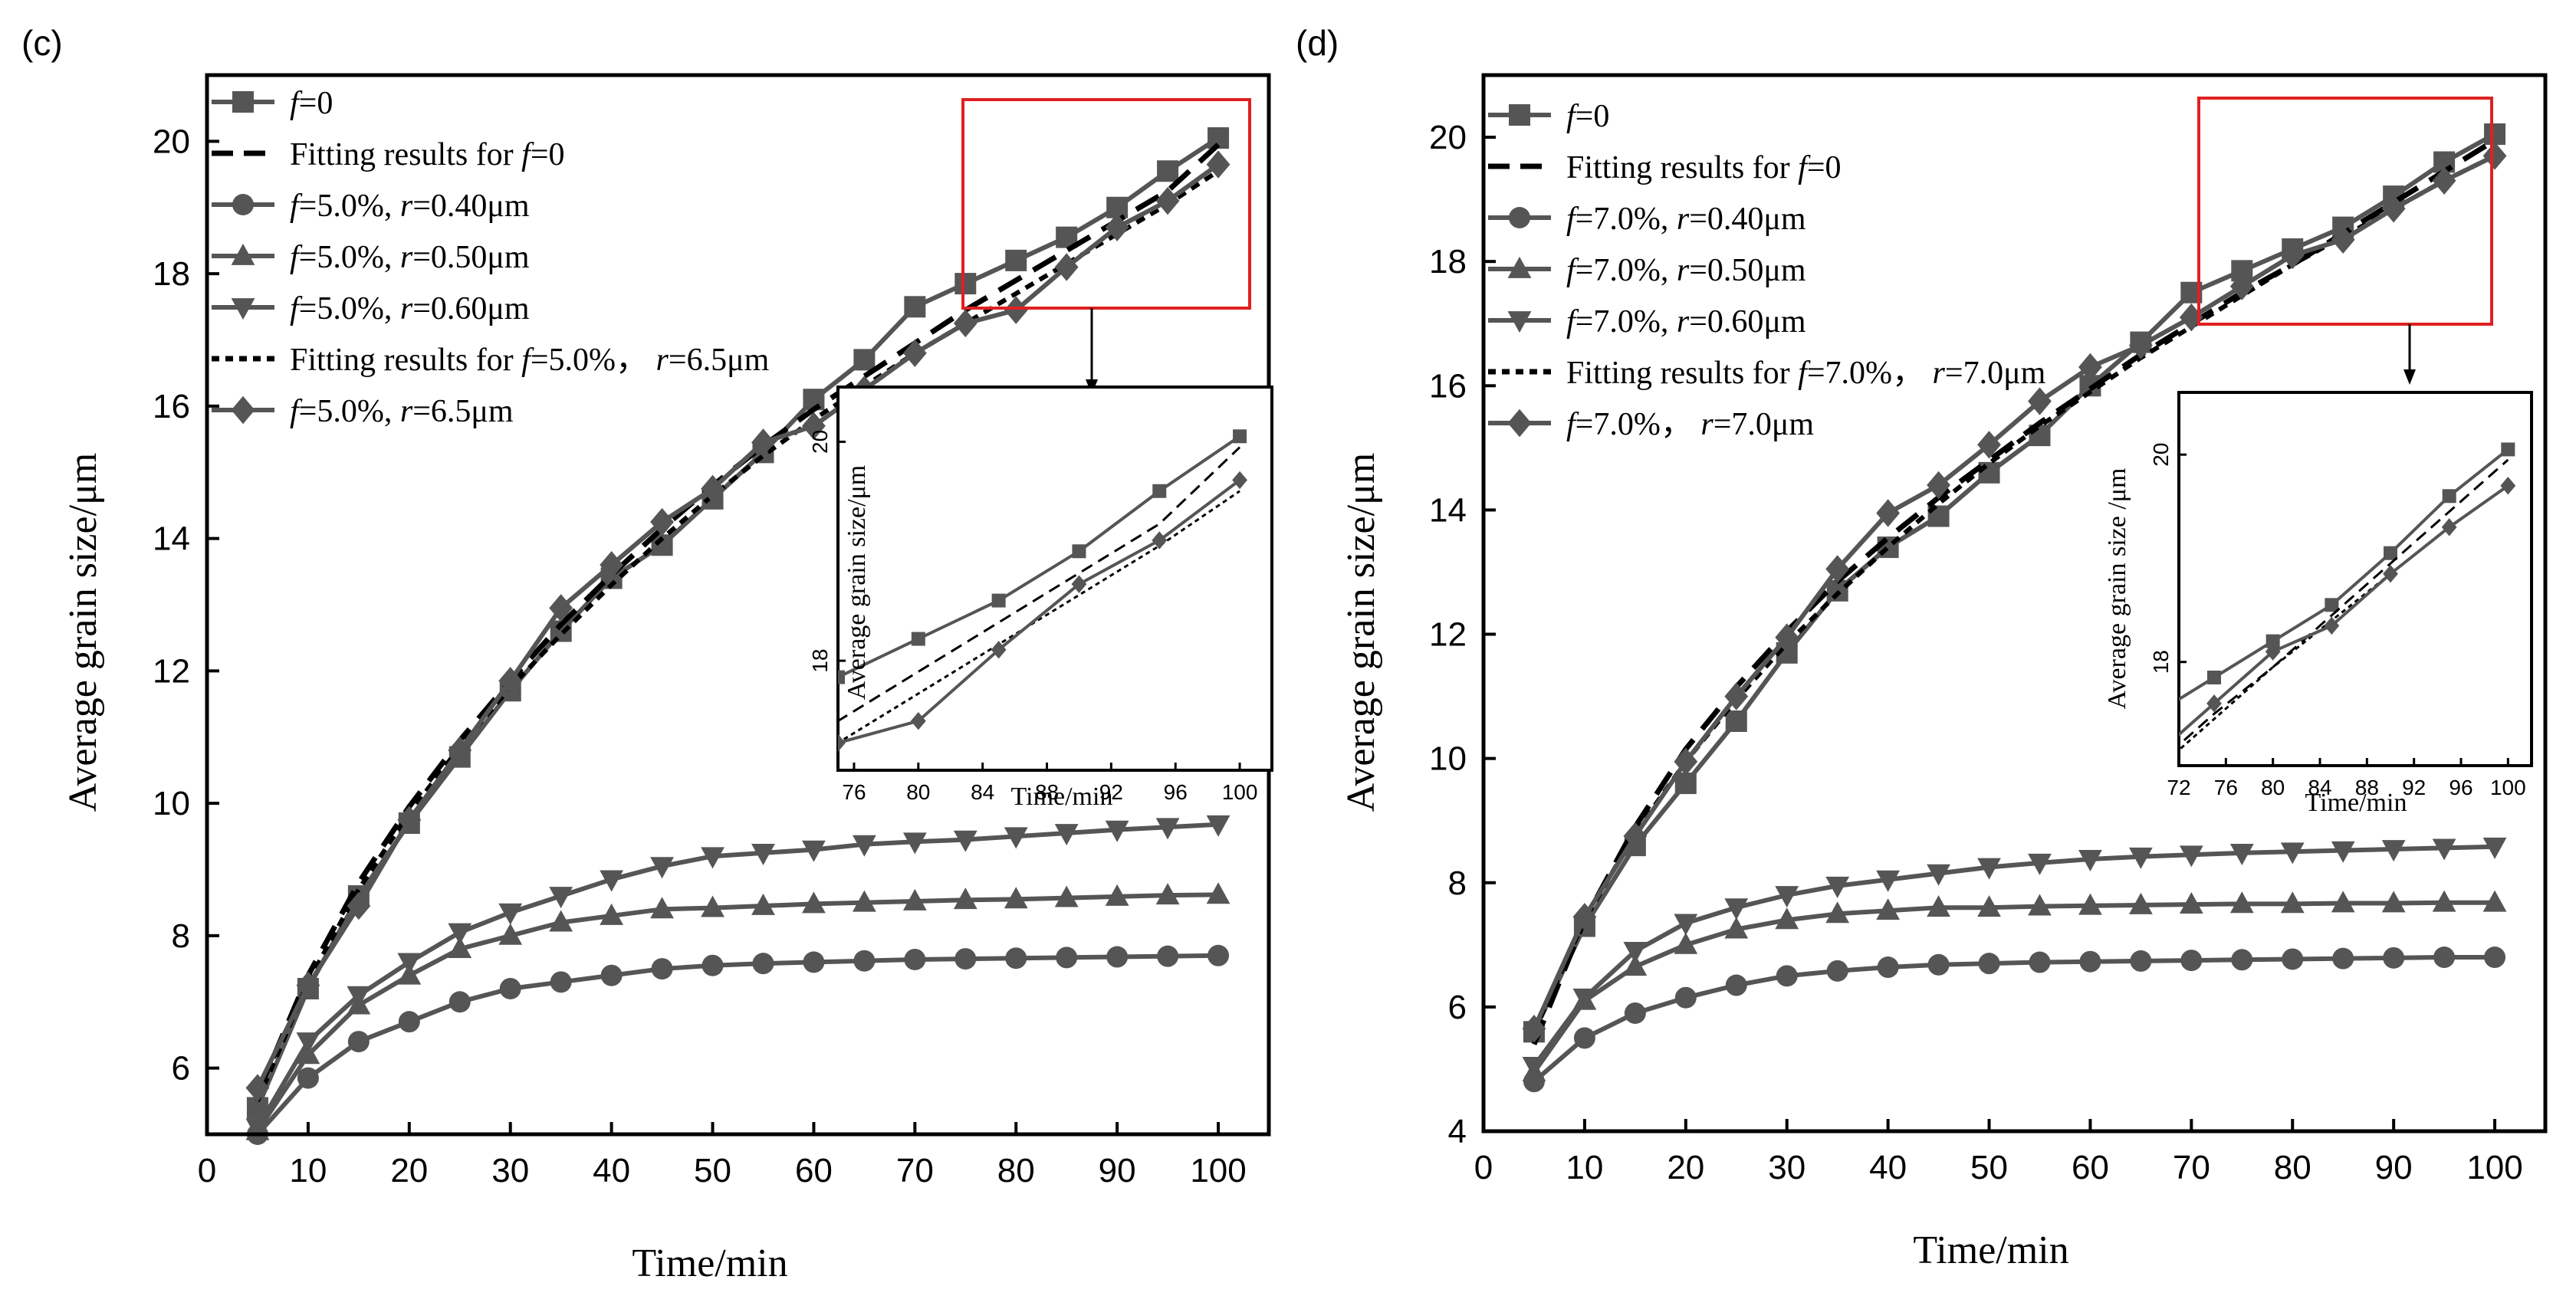  What do you see at coordinates (2332, 605) in the screenshot?
I see `inset-square-marker` at bounding box center [2332, 605].